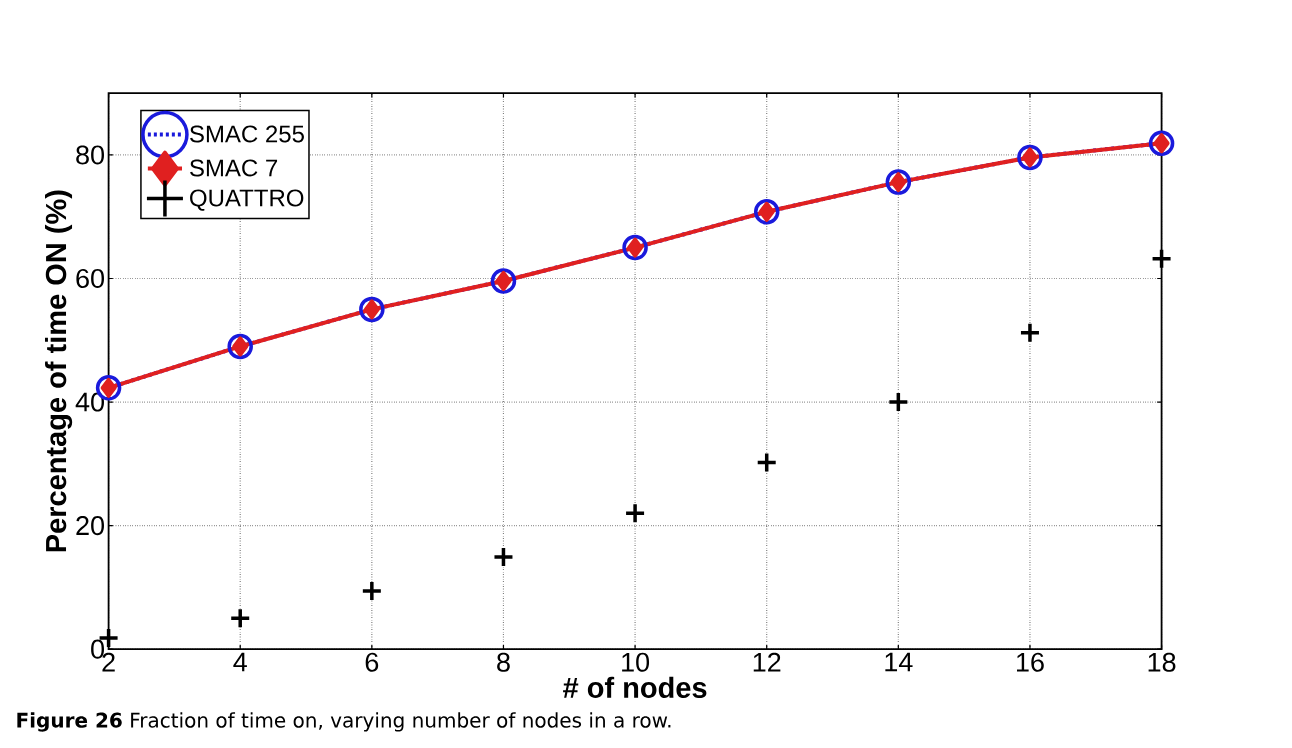  Describe the element at coordinates (247, 200) in the screenshot. I see `legend-label: QUATTRO` at that location.